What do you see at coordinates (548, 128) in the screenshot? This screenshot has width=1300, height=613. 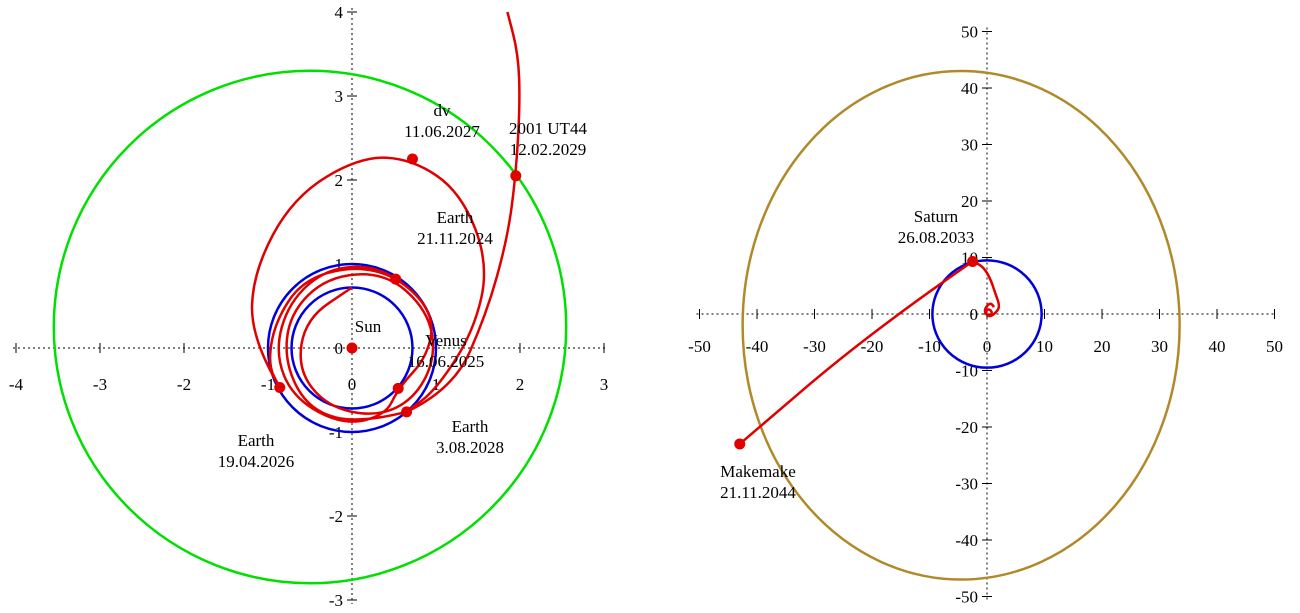 I see `ut44-2029-label: 2001 UT44` at bounding box center [548, 128].